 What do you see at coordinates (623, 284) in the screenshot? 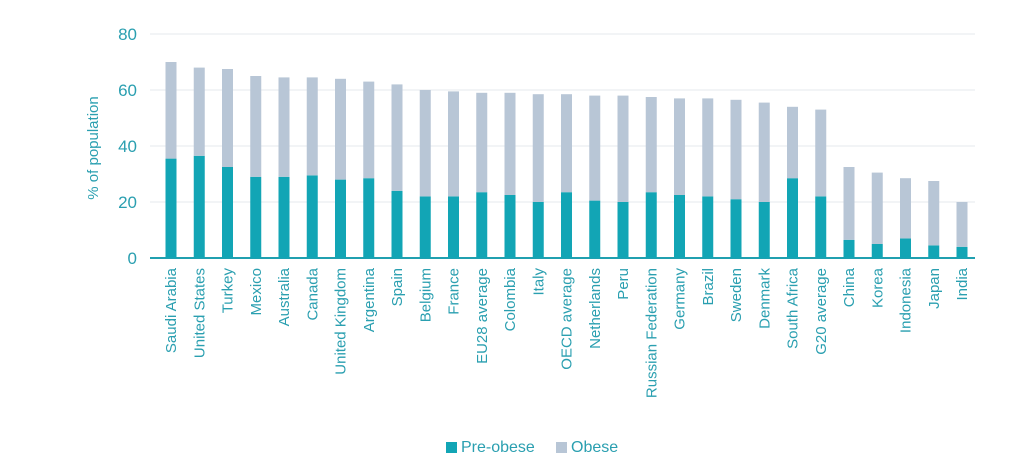
I see `x-tick-label: Peru` at bounding box center [623, 284].